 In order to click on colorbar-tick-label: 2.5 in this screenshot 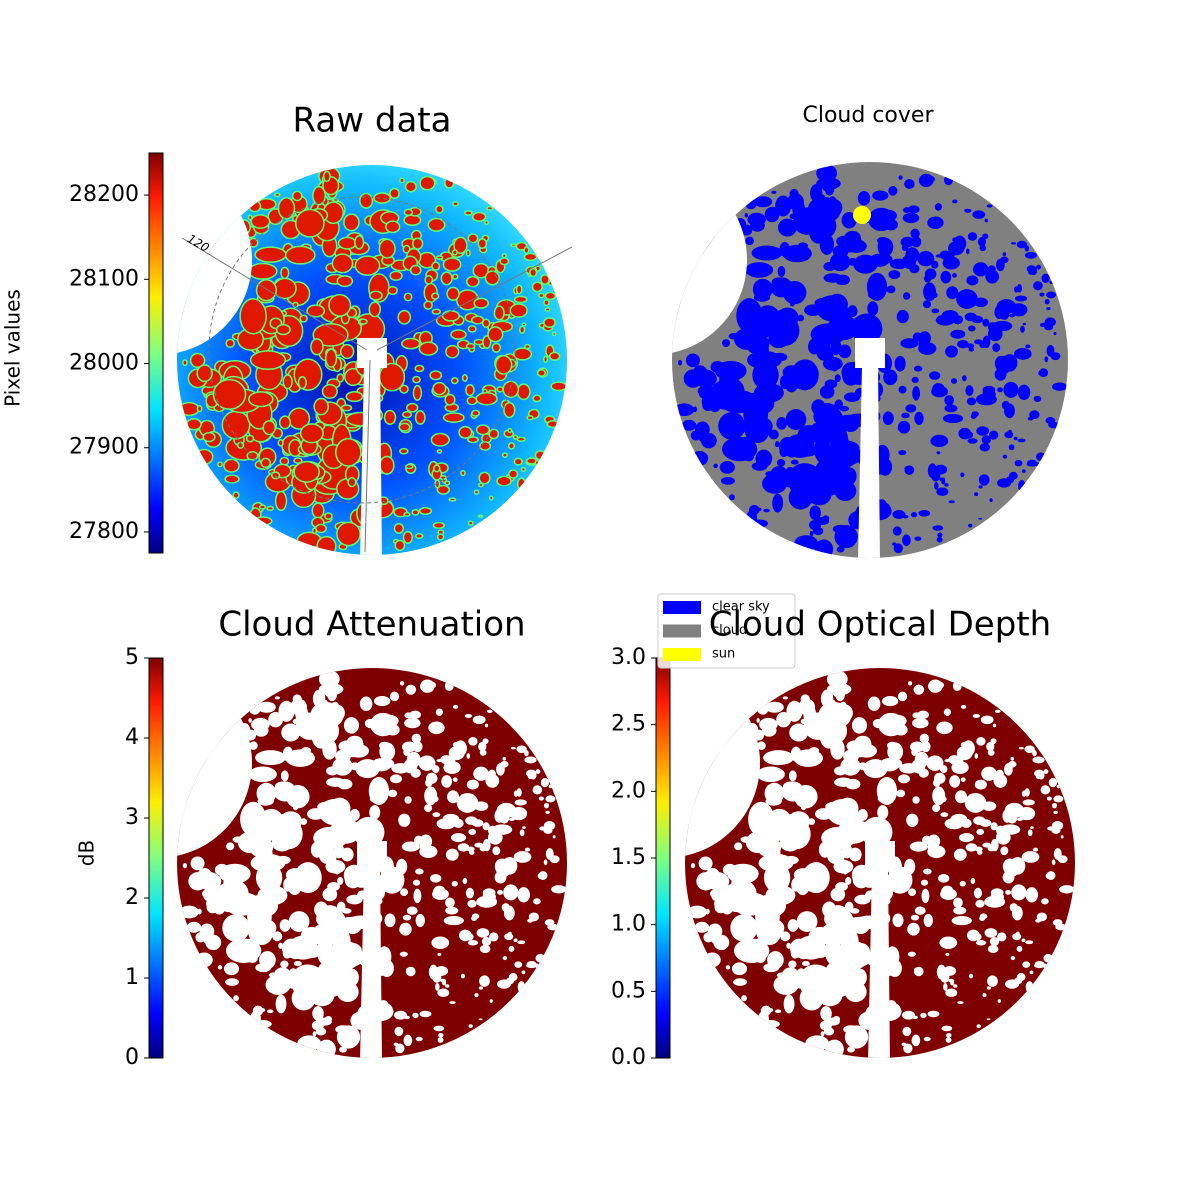, I will do `click(628, 724)`.